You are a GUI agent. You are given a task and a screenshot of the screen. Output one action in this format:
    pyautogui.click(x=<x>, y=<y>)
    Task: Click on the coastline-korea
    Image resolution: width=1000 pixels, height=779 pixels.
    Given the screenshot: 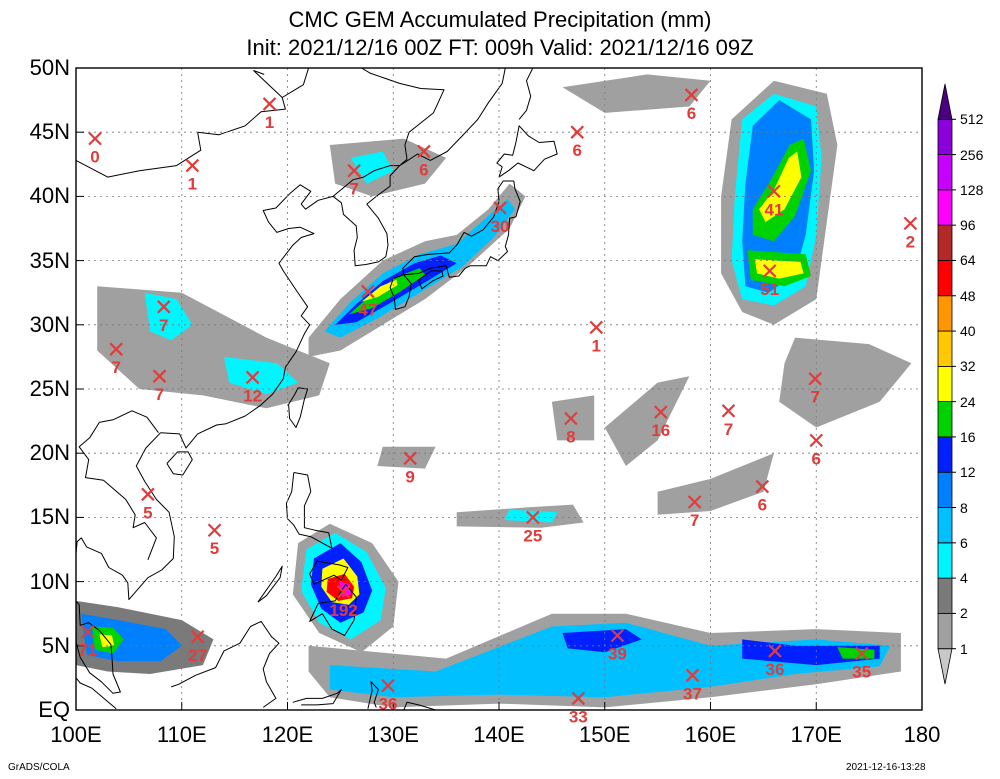 What is the action you would take?
    pyautogui.click(x=419, y=167)
    